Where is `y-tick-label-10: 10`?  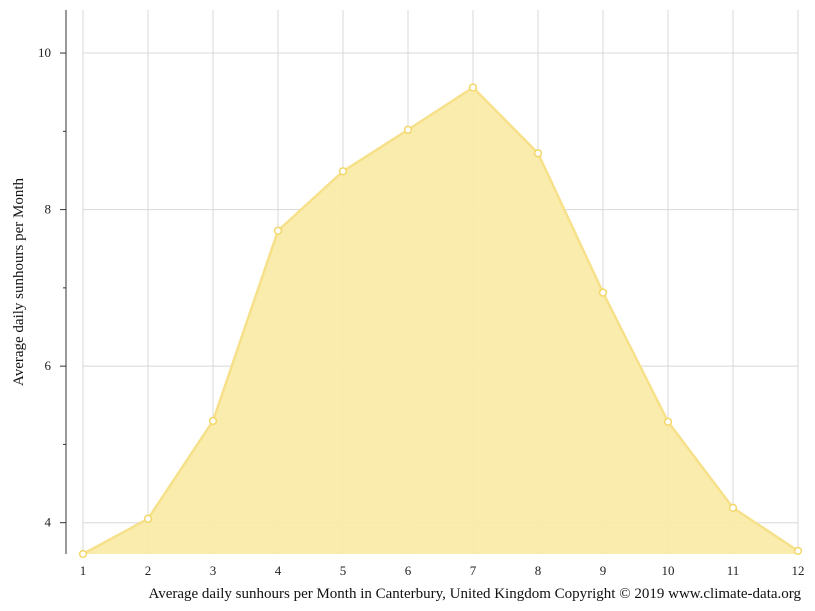
y-tick-label-10: 10 is located at coordinates (44, 52).